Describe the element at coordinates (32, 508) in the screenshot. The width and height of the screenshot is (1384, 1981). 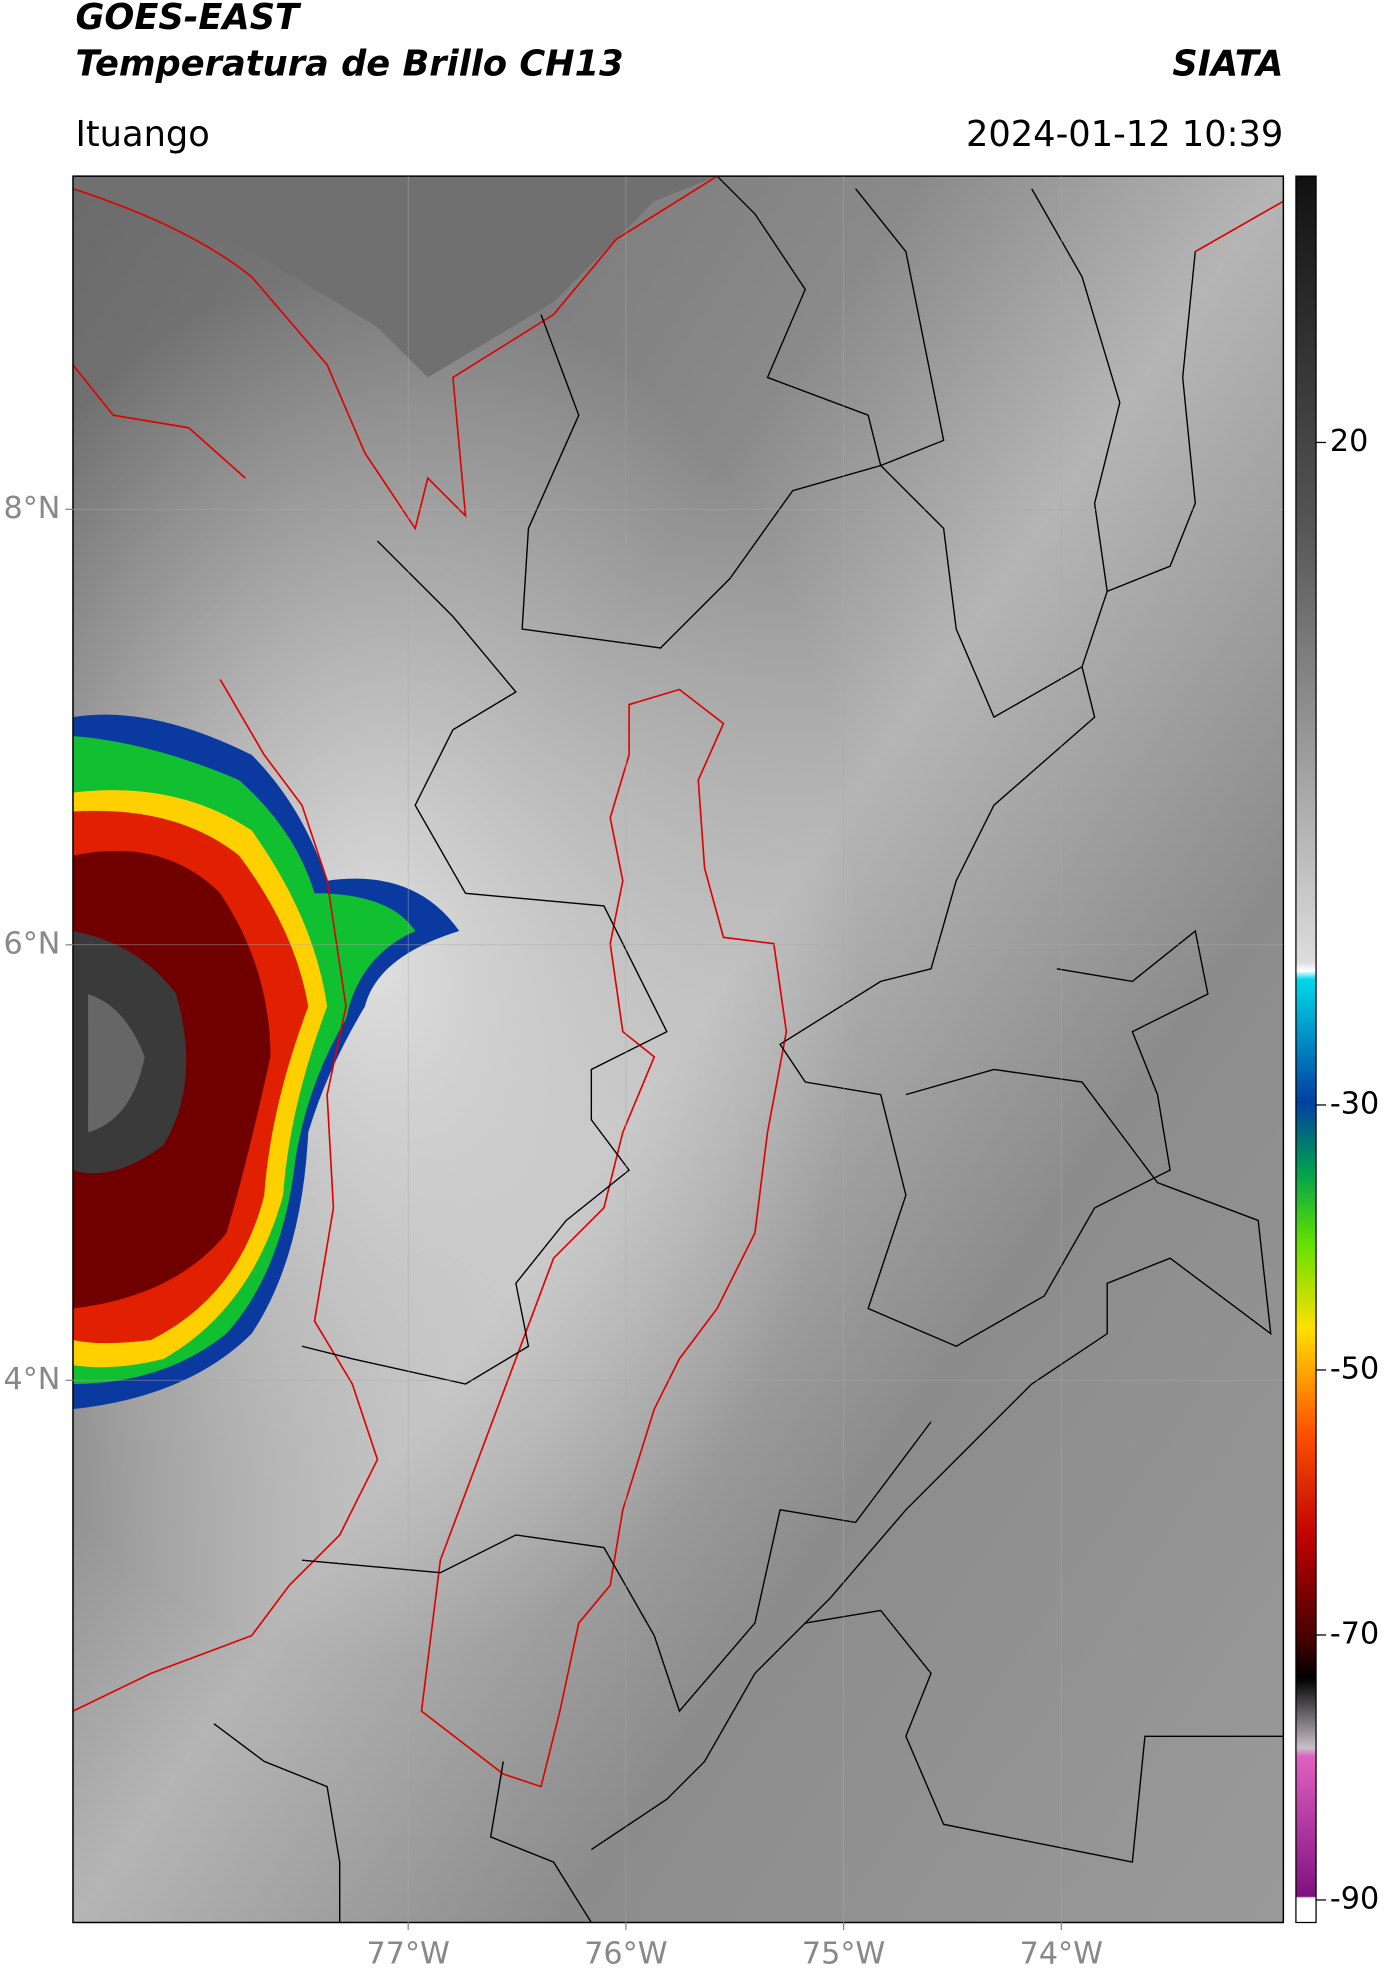
I see `lat-tick-label: 8°N` at that location.